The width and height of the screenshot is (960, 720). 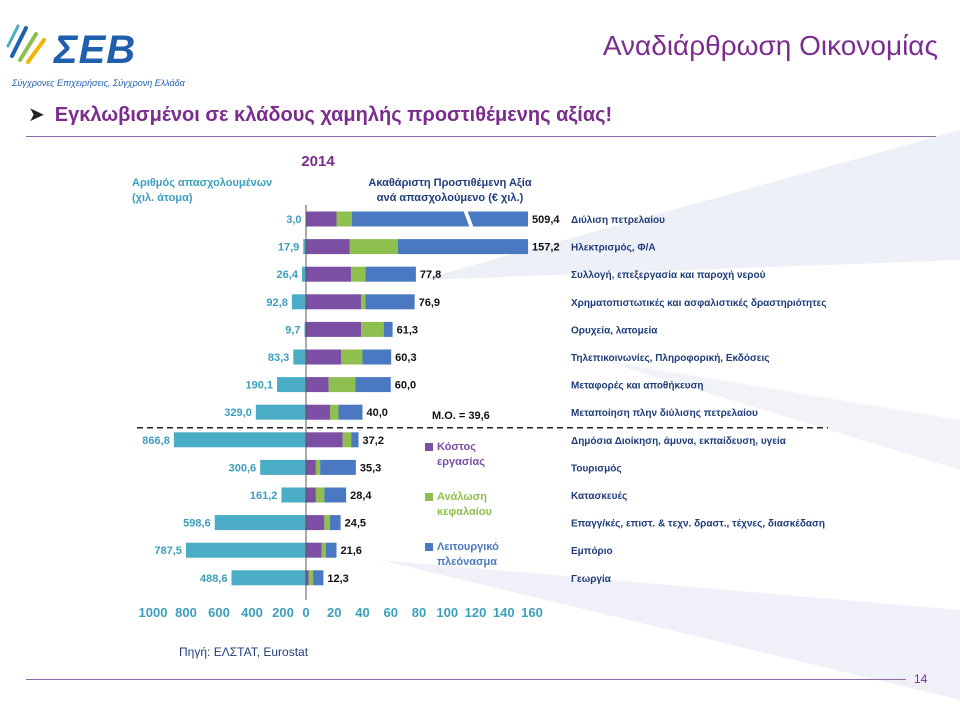 I want to click on gva-value-label: 12,3, so click(x=337, y=579).